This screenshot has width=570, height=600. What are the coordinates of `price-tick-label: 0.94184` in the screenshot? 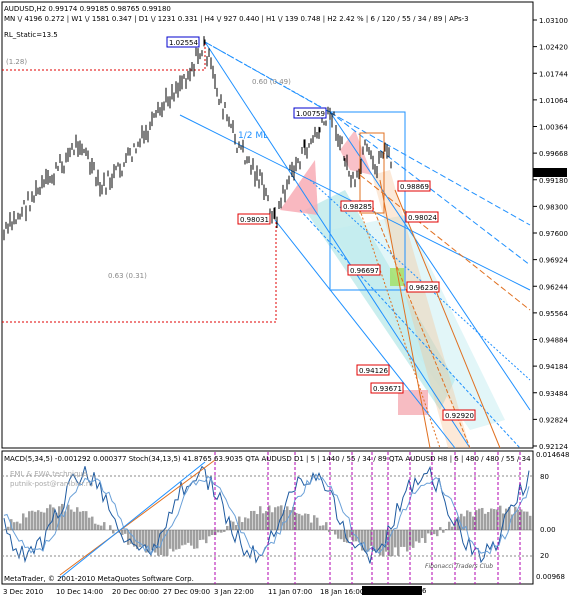 It's located at (553, 367).